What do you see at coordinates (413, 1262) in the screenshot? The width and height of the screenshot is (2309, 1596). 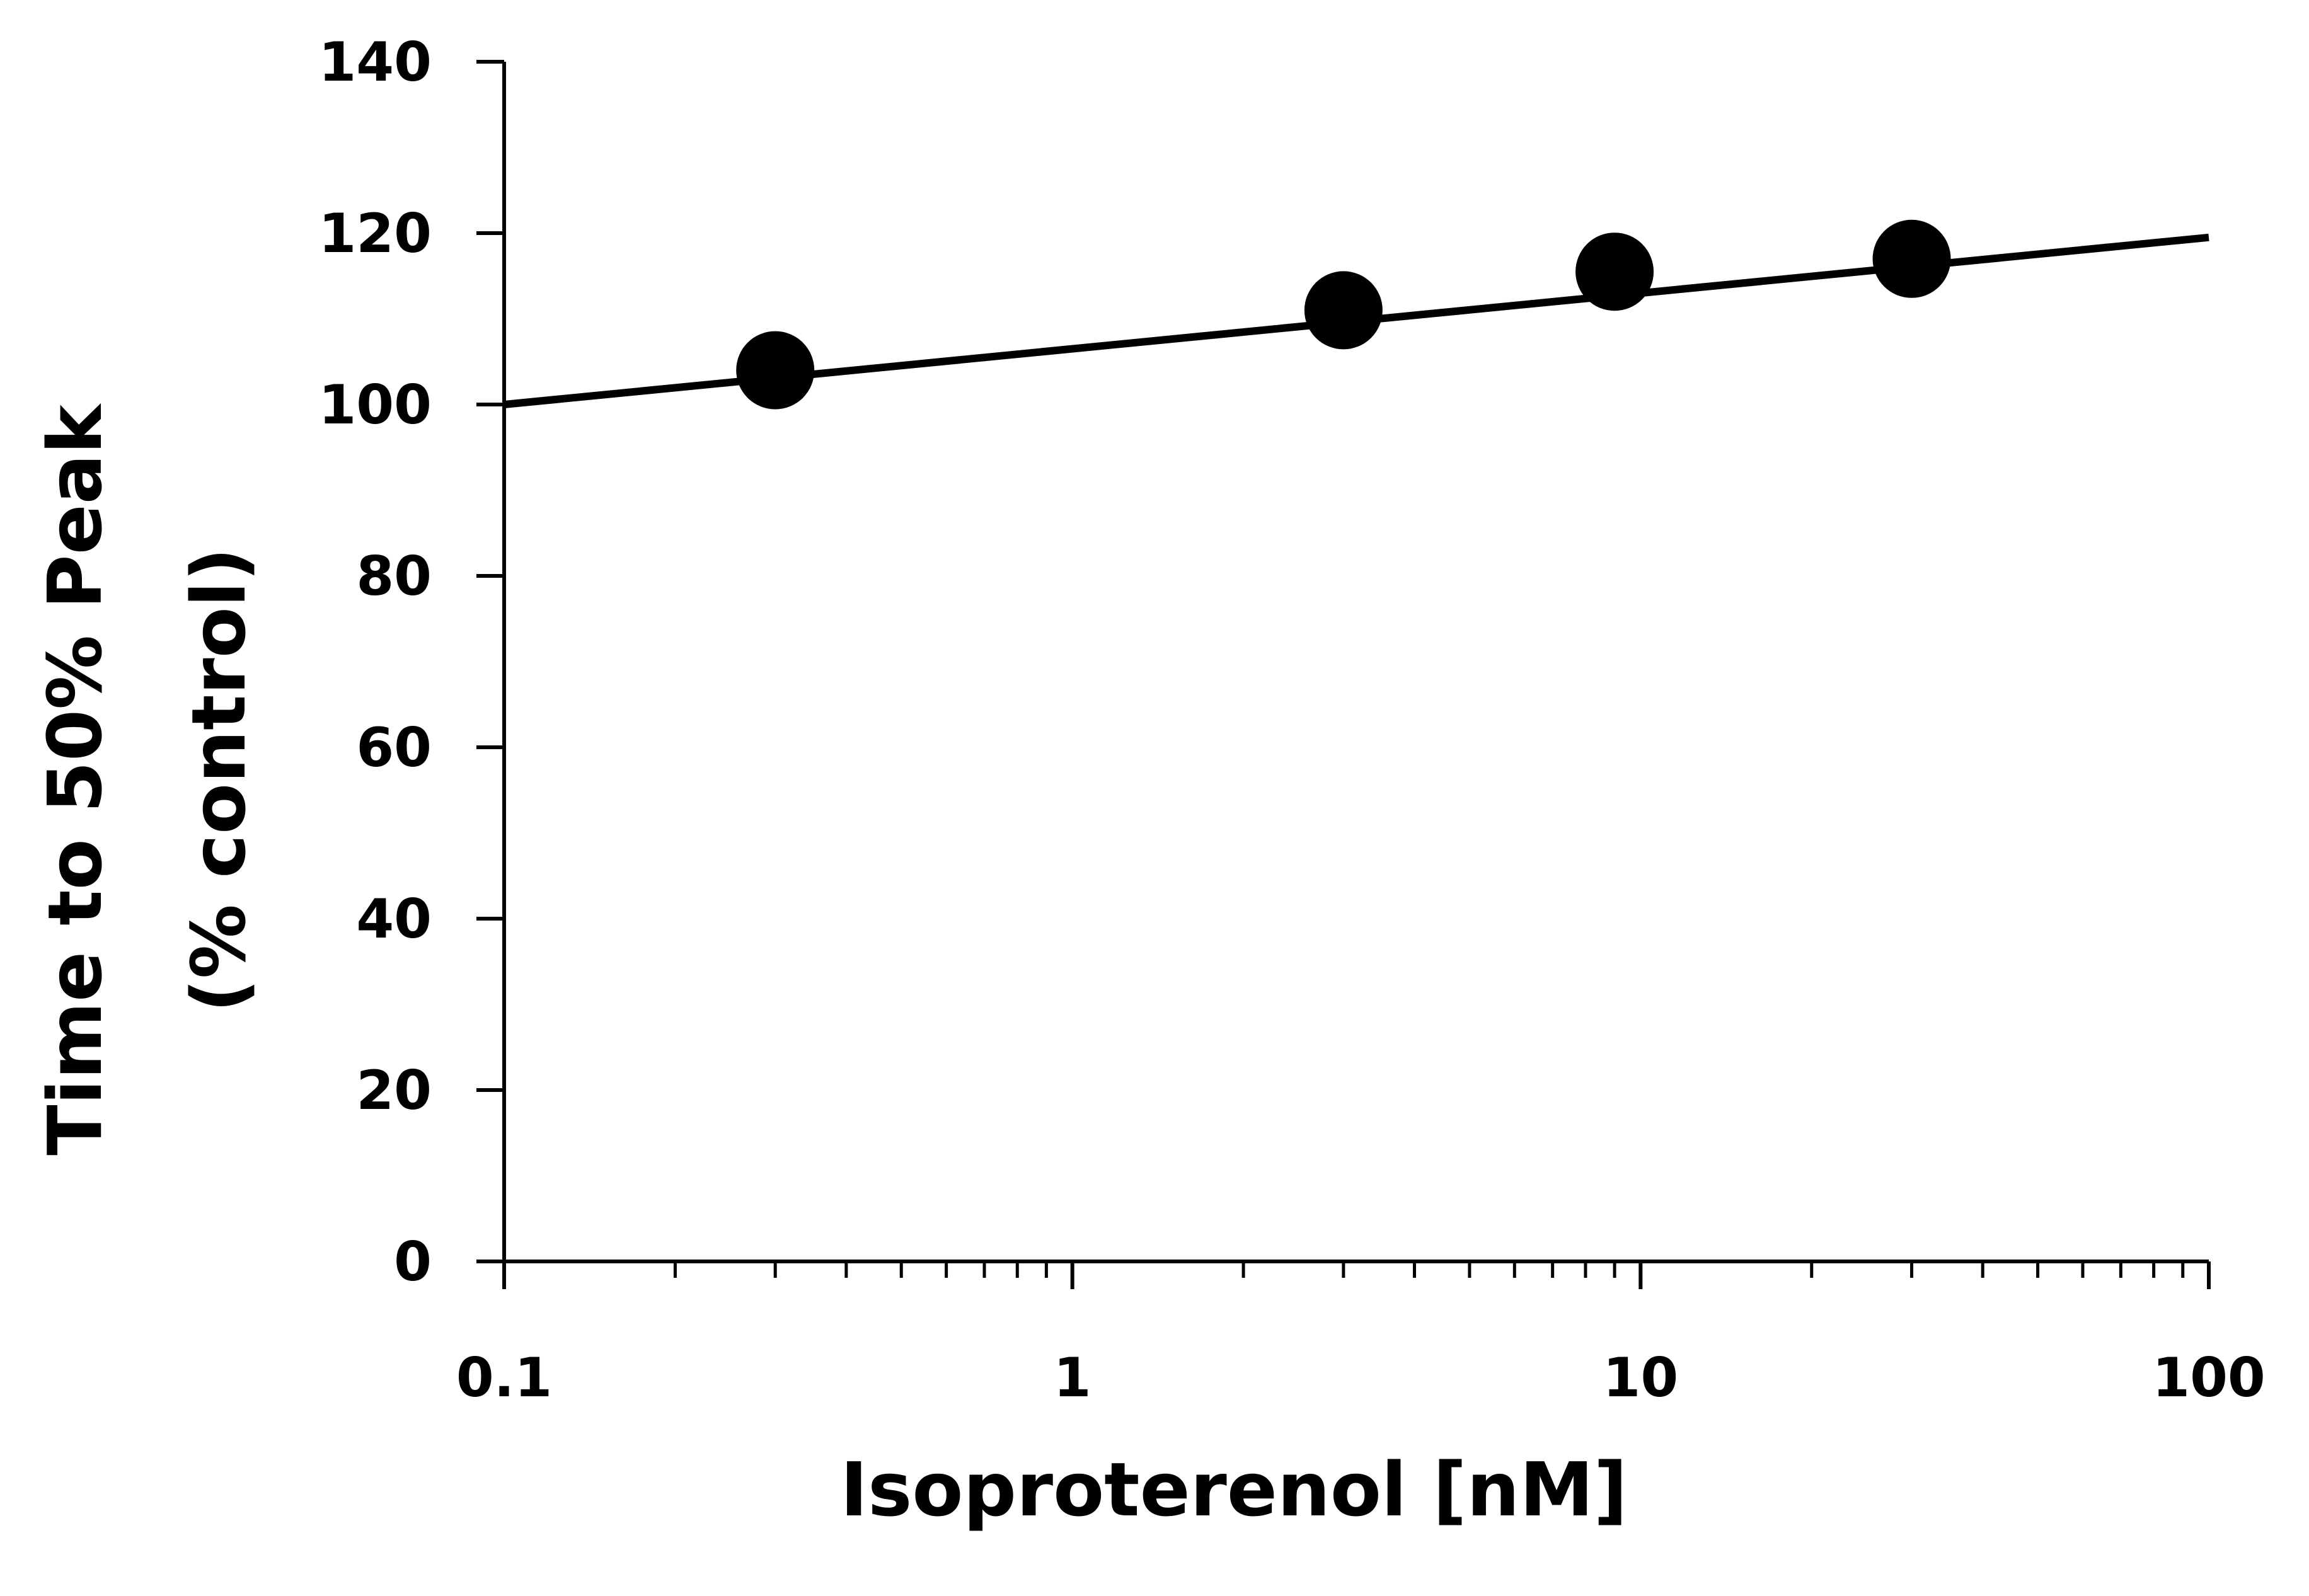 I see `y-tick-label: 0` at bounding box center [413, 1262].